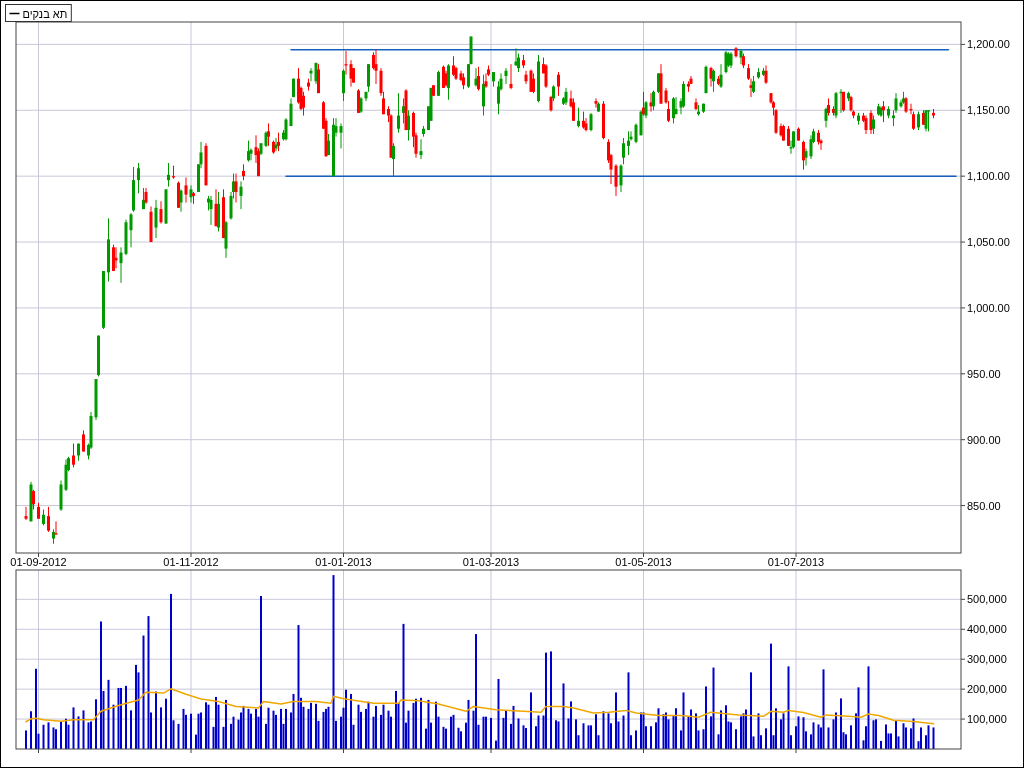 The height and width of the screenshot is (768, 1024). What do you see at coordinates (45, 13) in the screenshot?
I see `text: תא בנקים` at bounding box center [45, 13].